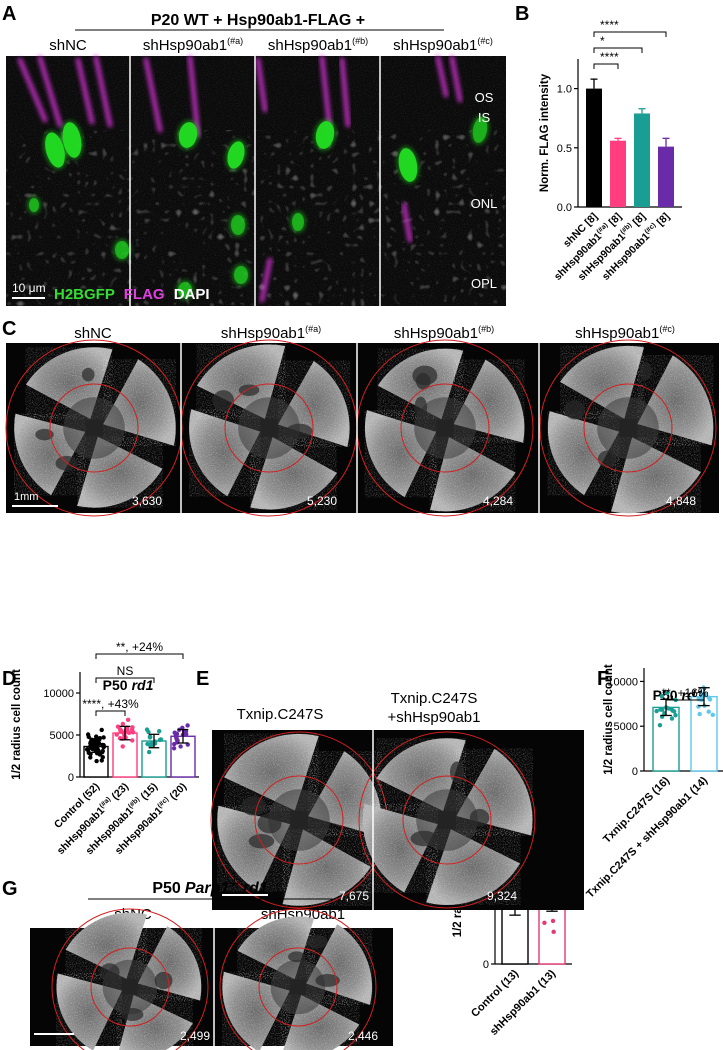 This screenshot has width=723, height=1050. I want to click on legend-dapi: DAPI, so click(192, 294).